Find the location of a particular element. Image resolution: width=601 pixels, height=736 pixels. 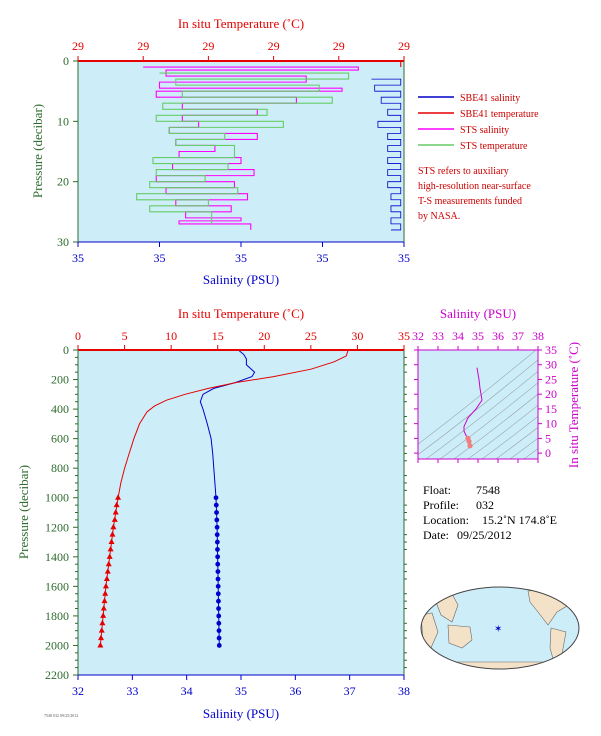

top-series-sbe41-salinity is located at coordinates (386, 154).